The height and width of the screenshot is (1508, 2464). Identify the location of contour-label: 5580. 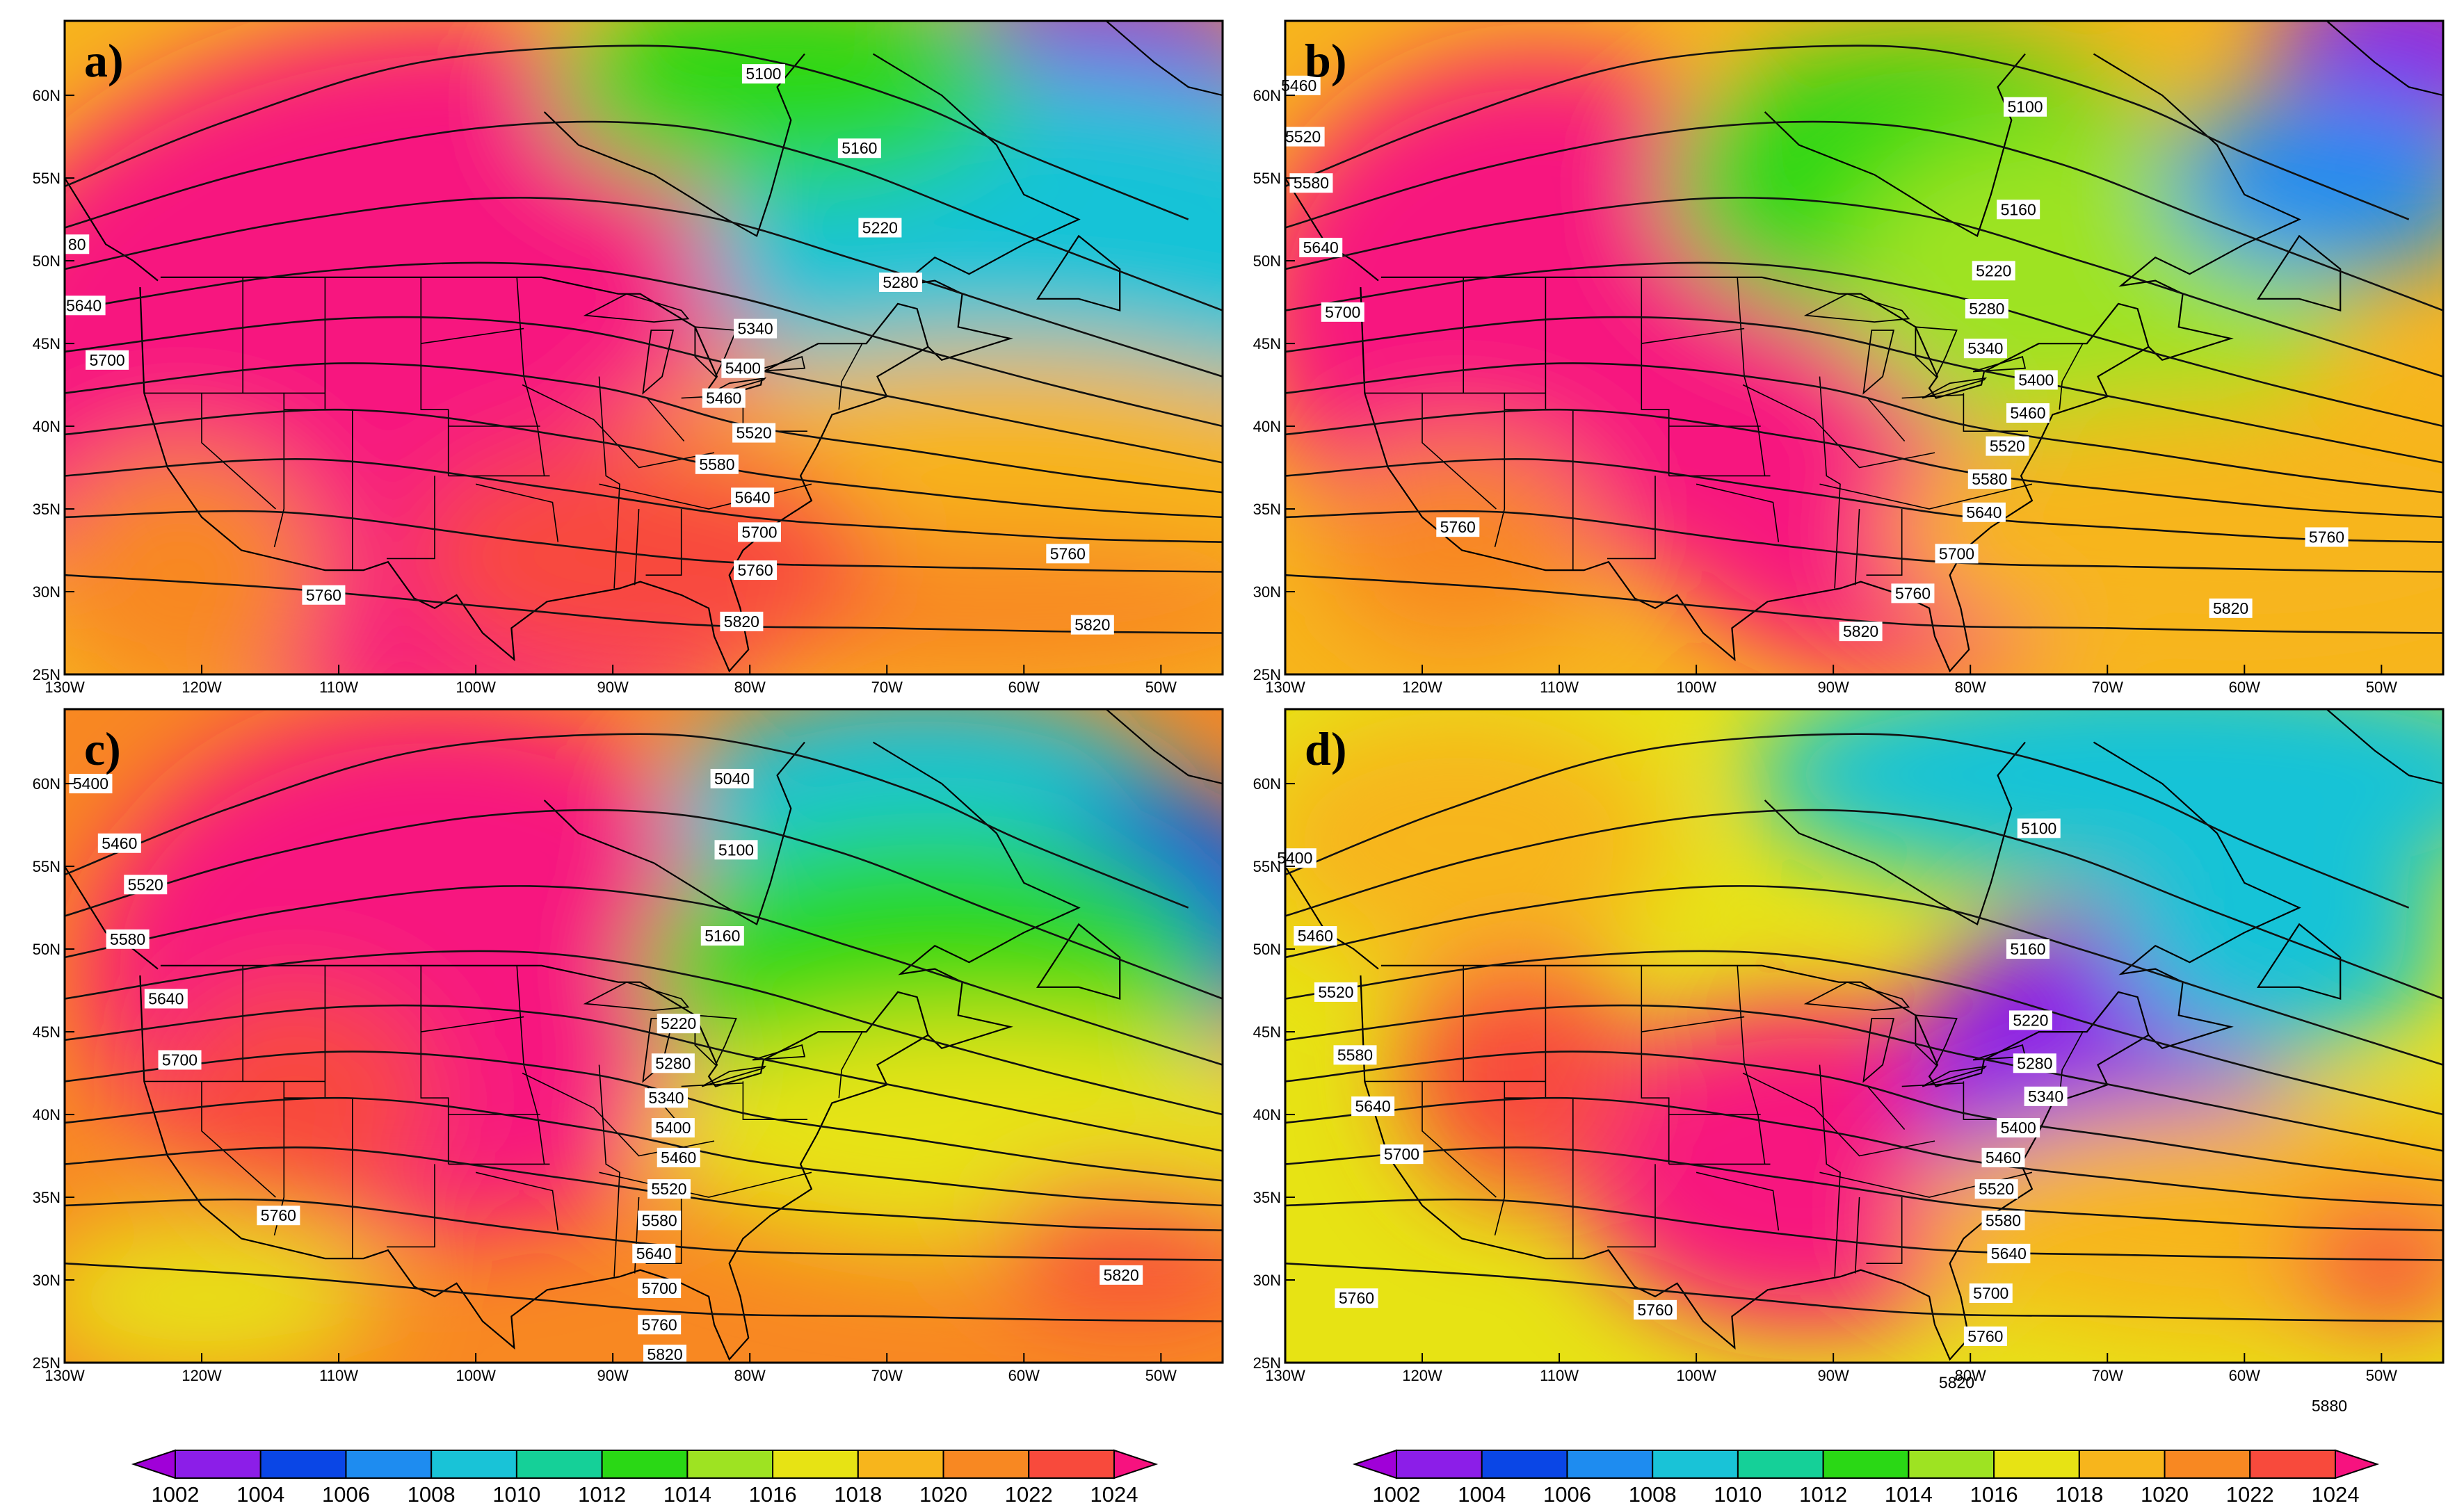
(1355, 1055).